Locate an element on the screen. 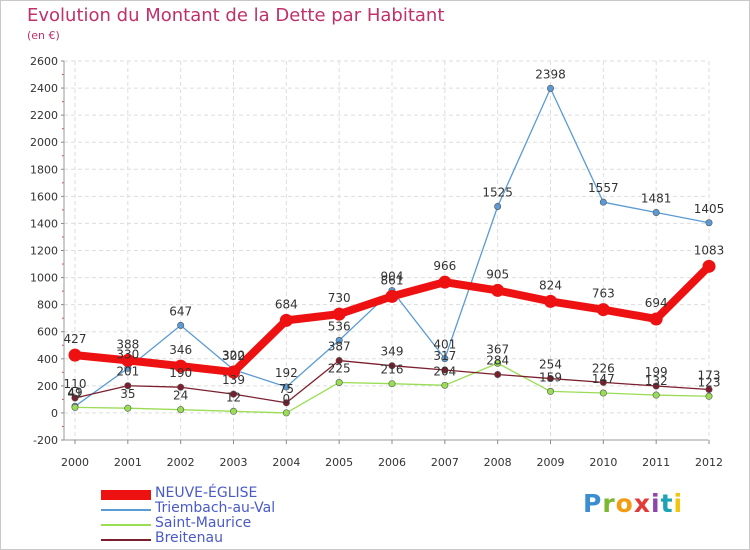 Image resolution: width=750 pixels, height=550 pixels. x-tick-label: 2009 is located at coordinates (551, 462).